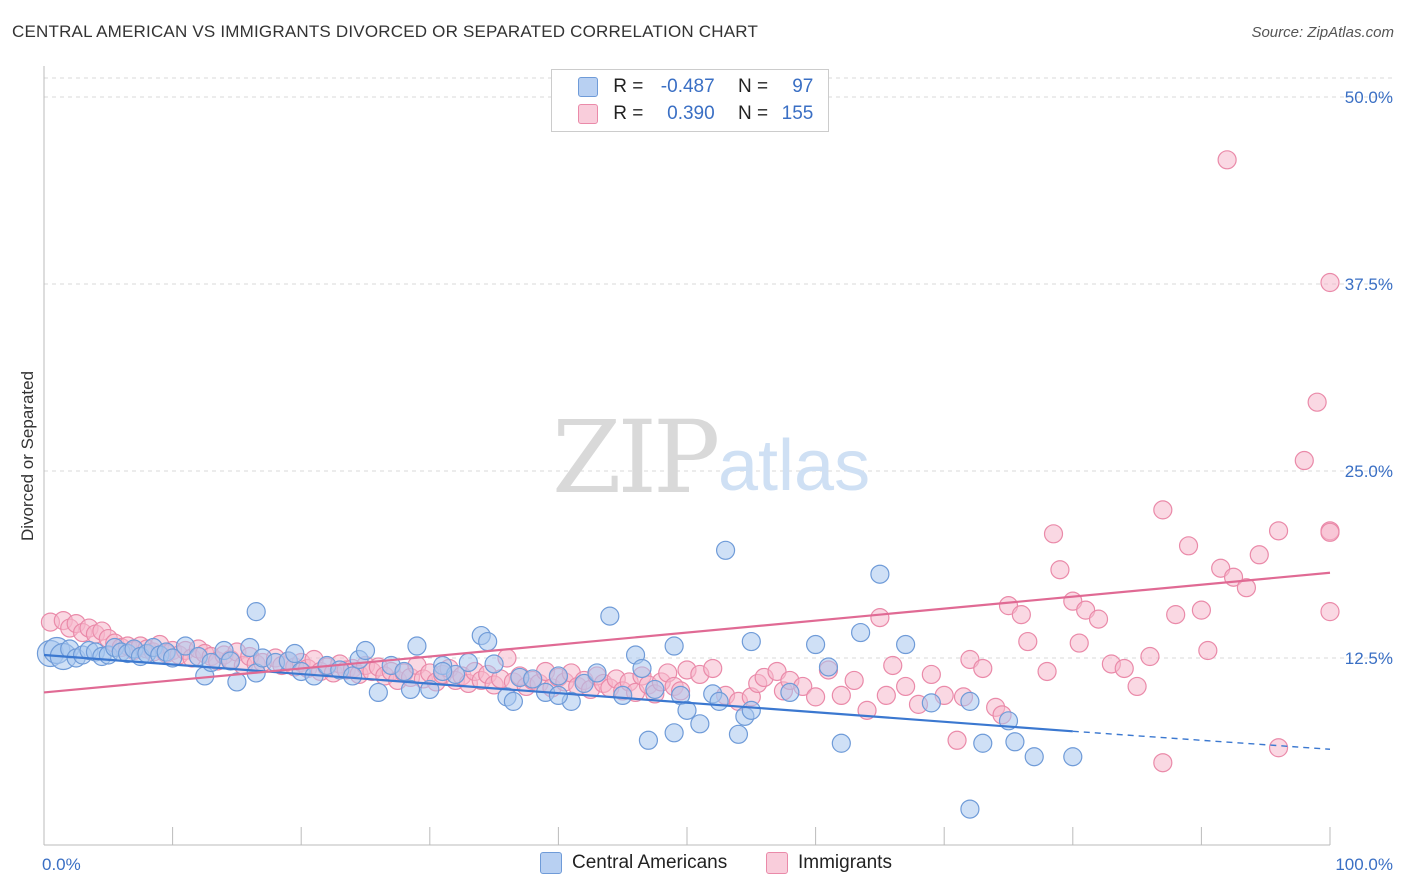  Describe the element at coordinates (803, 86) in the screenshot. I see `legend-central-n-value: 97` at that location.